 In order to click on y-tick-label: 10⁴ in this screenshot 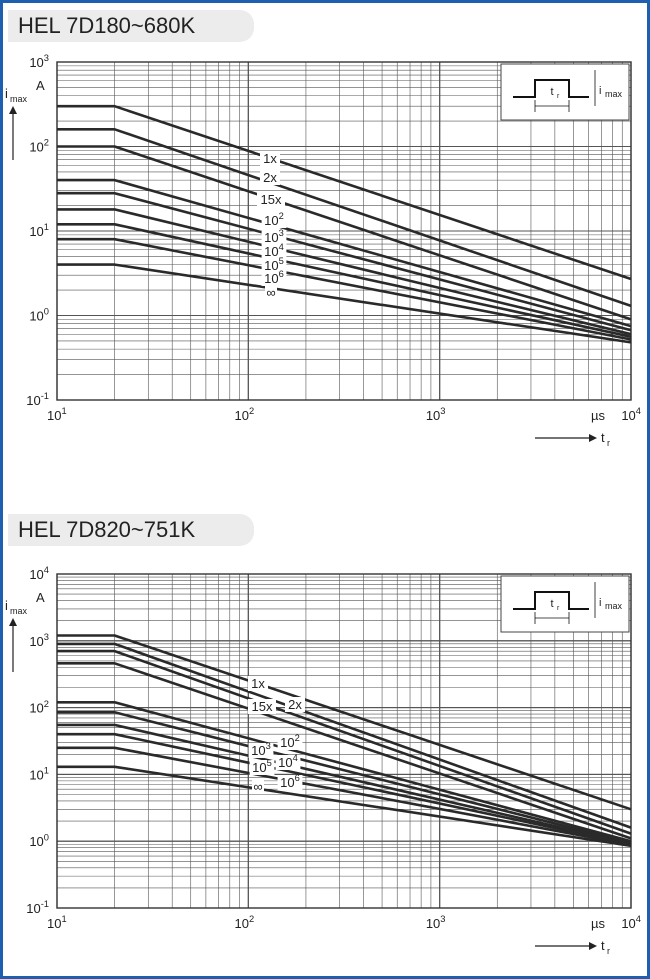, I will do `click(39, 573)`.